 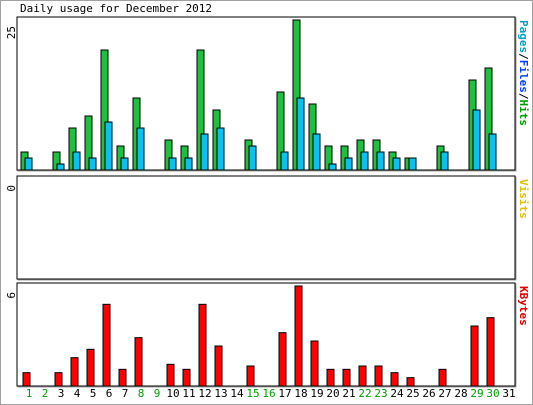 I want to click on x-tick-label: 10, so click(x=172, y=393).